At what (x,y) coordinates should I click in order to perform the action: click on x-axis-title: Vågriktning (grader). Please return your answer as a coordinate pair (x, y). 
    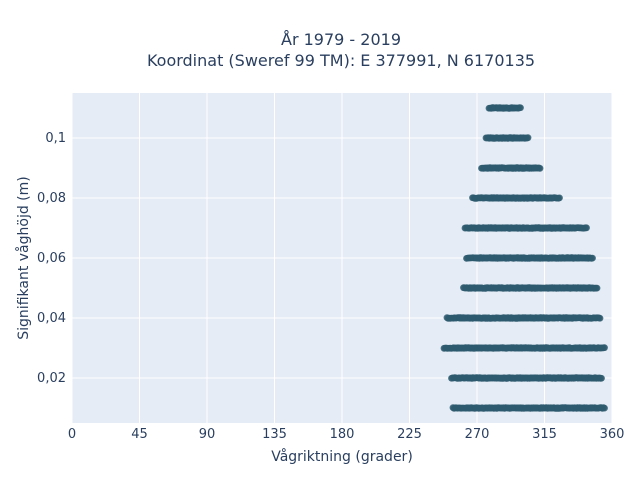
    Looking at the image, I should click on (342, 456).